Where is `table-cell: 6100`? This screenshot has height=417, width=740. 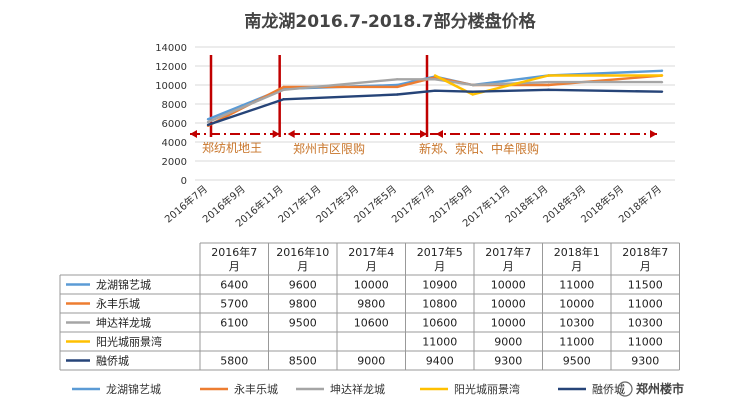
table-cell: 6100 is located at coordinates (234, 323).